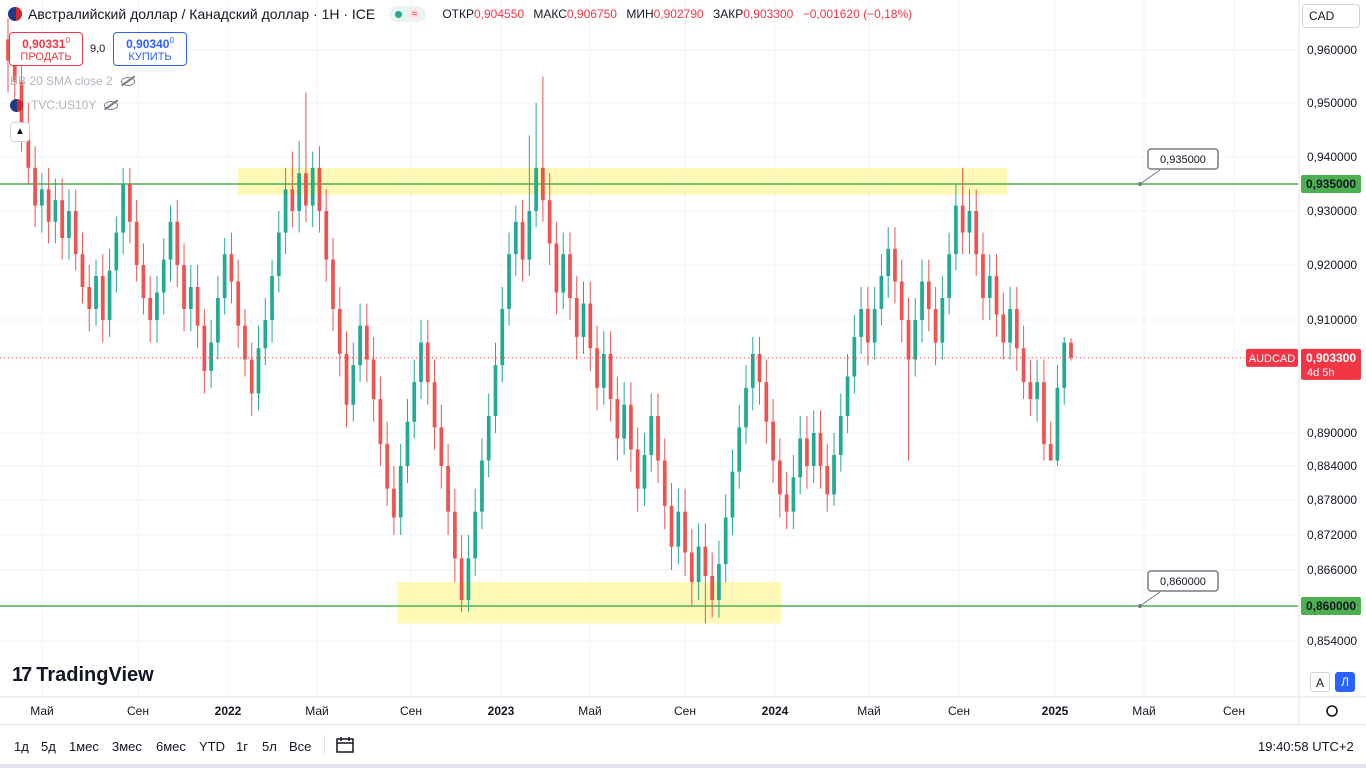 Image resolution: width=1366 pixels, height=768 pixels. I want to click on tradingview-logo-icon: 17 TradingView, so click(83, 675).